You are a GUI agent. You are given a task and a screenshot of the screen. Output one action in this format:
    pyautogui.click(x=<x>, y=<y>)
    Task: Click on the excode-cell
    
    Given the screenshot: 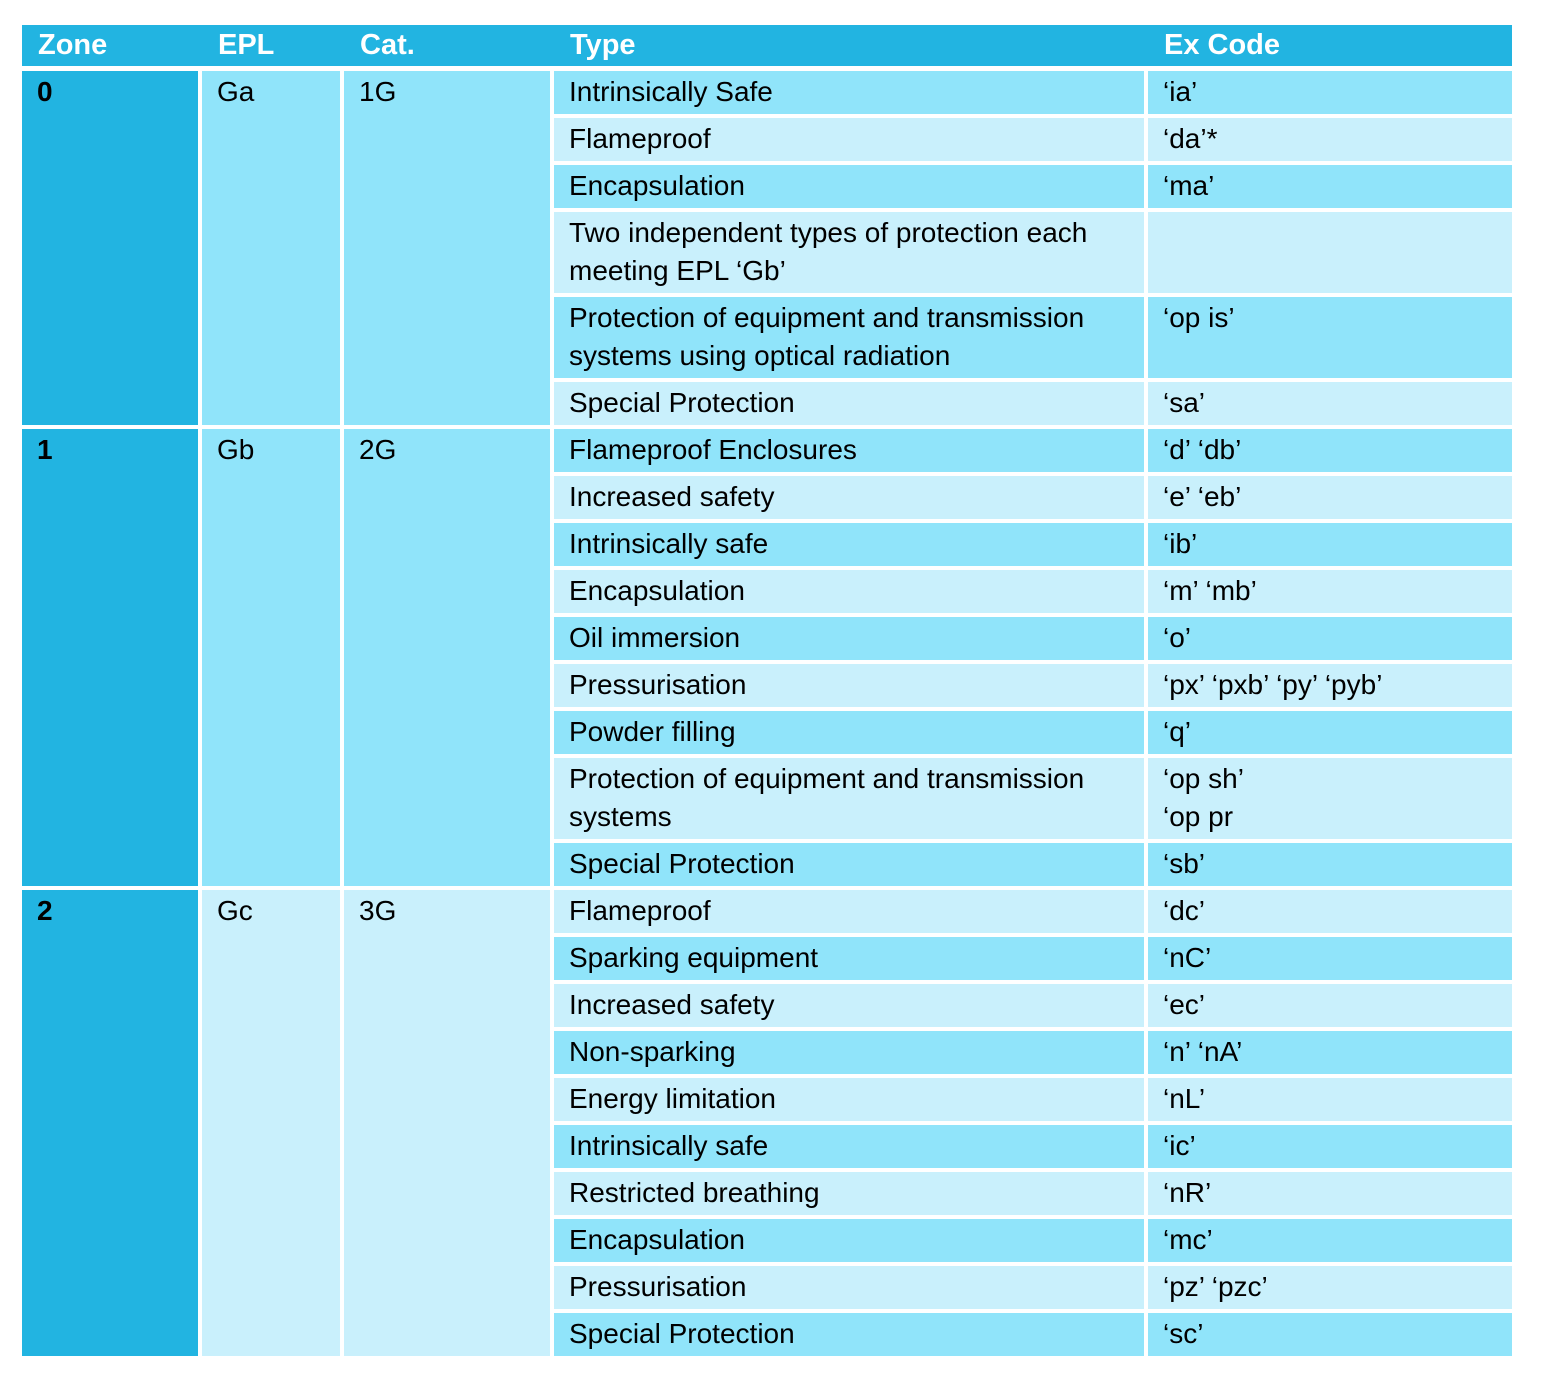 What is the action you would take?
    pyautogui.click(x=1330, y=254)
    